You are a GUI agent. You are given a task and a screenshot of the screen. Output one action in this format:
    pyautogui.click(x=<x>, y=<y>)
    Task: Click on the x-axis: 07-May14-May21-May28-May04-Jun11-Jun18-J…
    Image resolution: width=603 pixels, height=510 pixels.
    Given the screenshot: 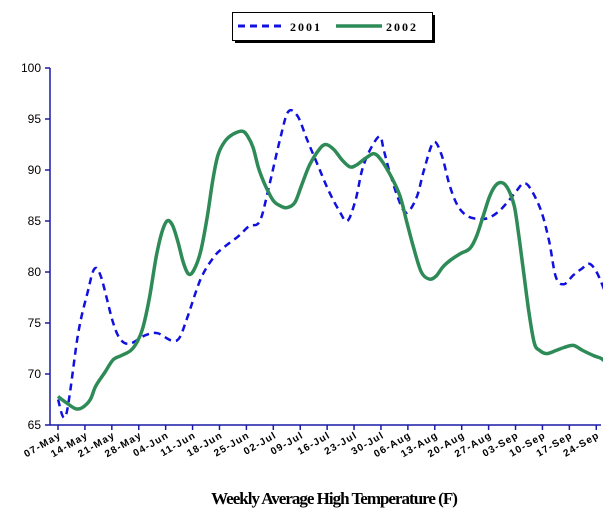 What is the action you would take?
    pyautogui.click(x=312, y=442)
    